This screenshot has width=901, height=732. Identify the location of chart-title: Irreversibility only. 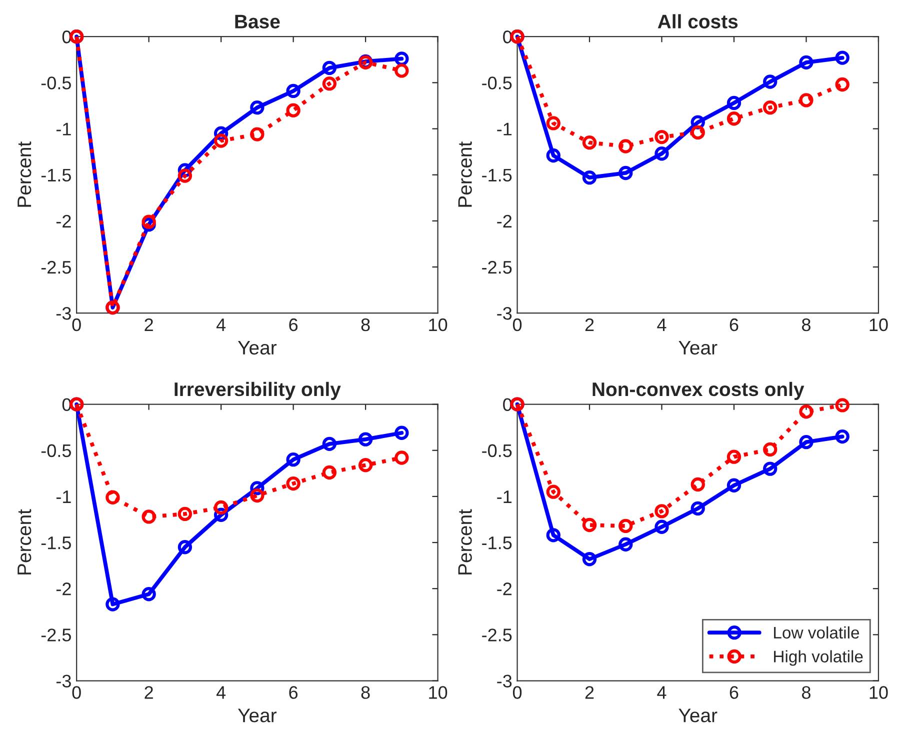
(257, 391).